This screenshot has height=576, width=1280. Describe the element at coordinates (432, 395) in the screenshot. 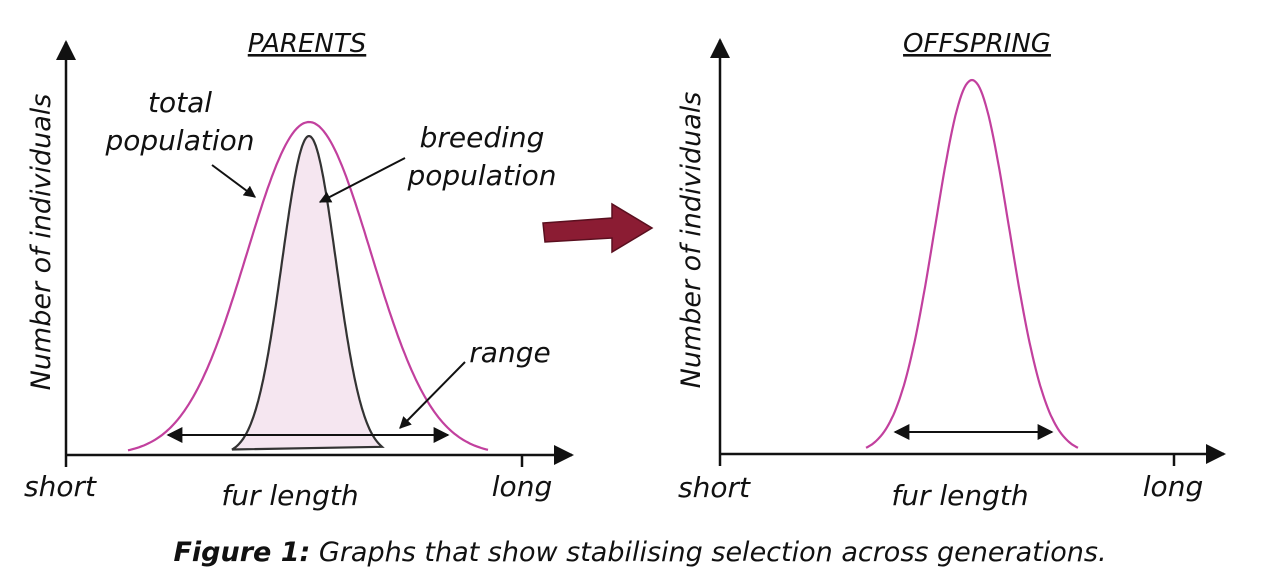

I see `range-pointer` at that location.